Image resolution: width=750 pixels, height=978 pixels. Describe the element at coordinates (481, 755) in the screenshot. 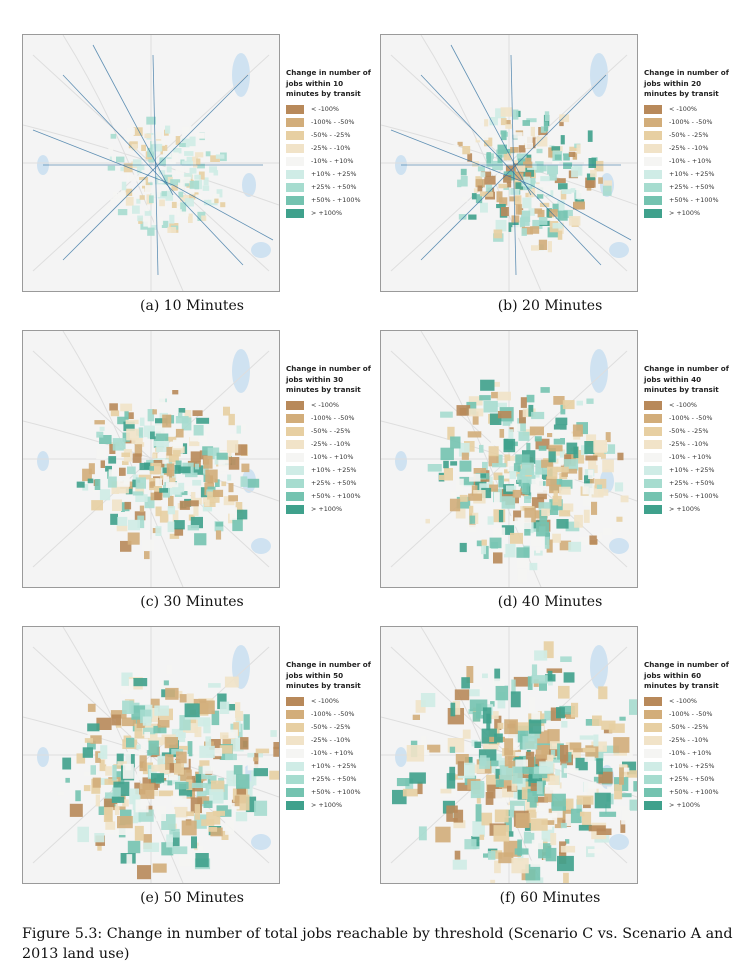

I see `road-line` at that location.